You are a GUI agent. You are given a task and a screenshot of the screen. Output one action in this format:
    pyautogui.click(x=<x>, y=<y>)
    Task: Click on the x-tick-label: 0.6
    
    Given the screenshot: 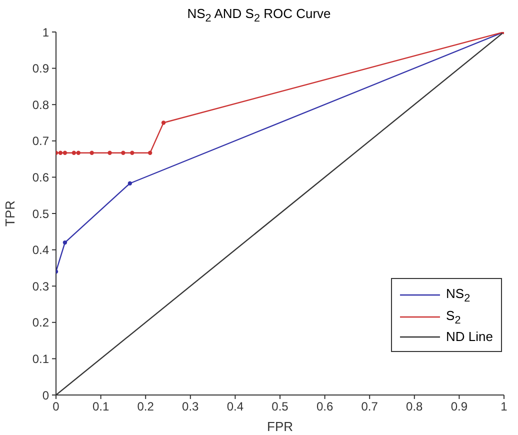 What is the action you would take?
    pyautogui.click(x=325, y=407)
    